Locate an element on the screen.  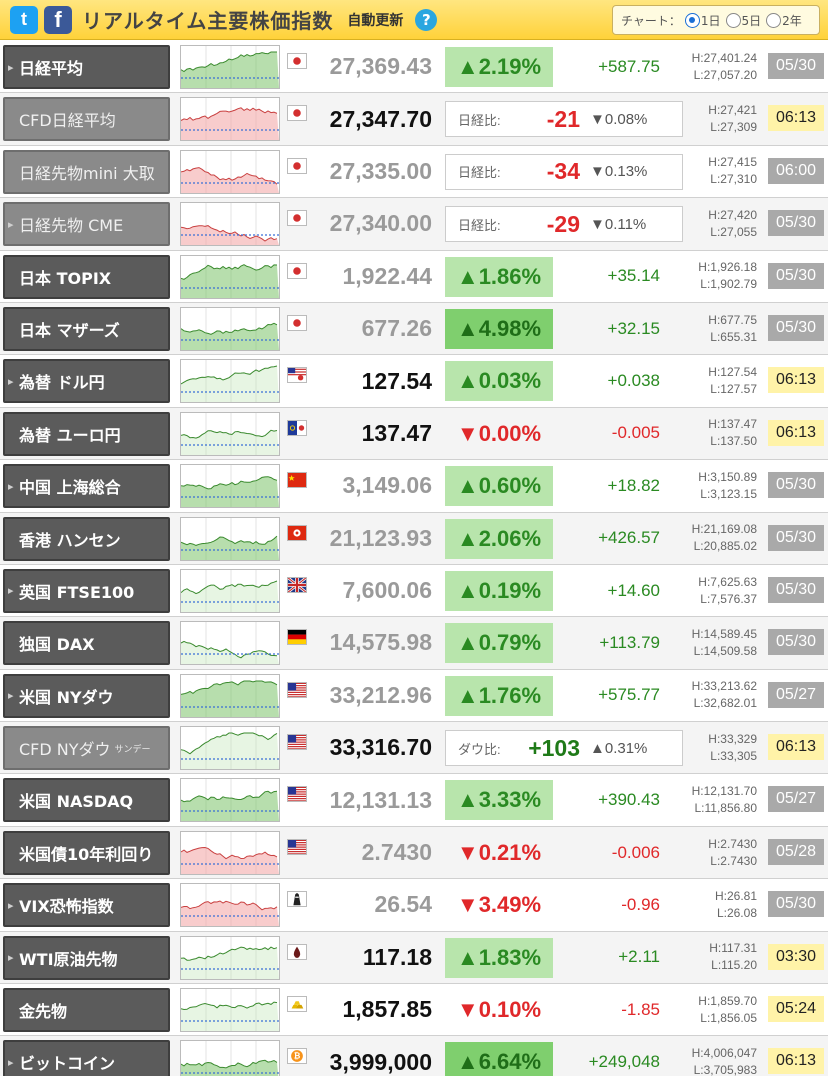
twitter-icon: t is located at coordinates (24, 19).